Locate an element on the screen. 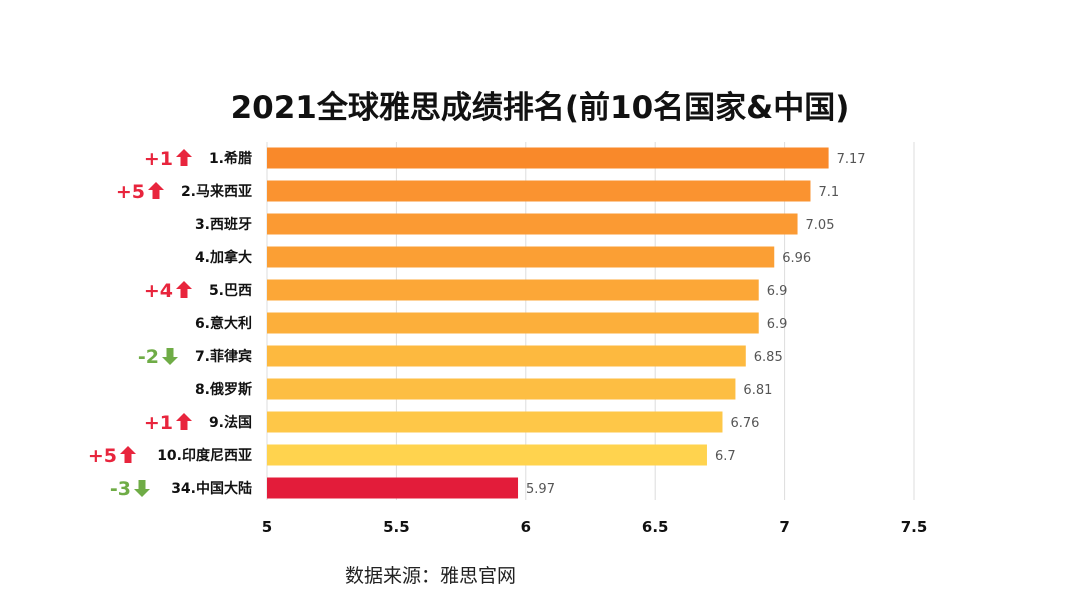  rank-change-label: -2 is located at coordinates (148, 357).